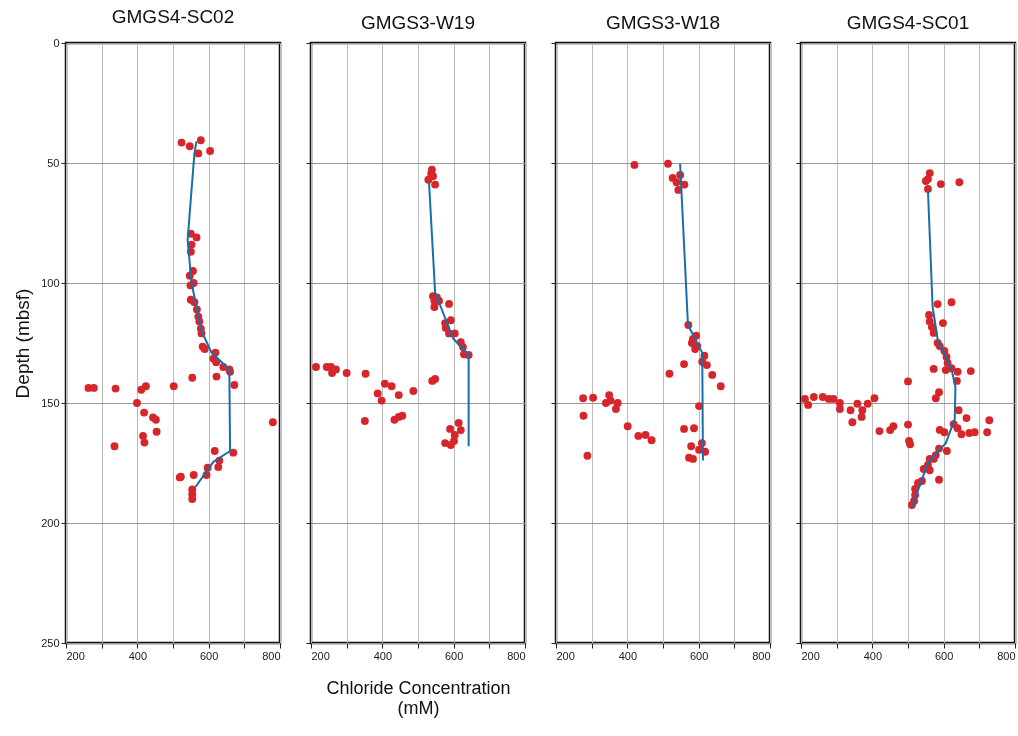  Describe the element at coordinates (50, 522) in the screenshot. I see `y-tick-label: 200` at that location.